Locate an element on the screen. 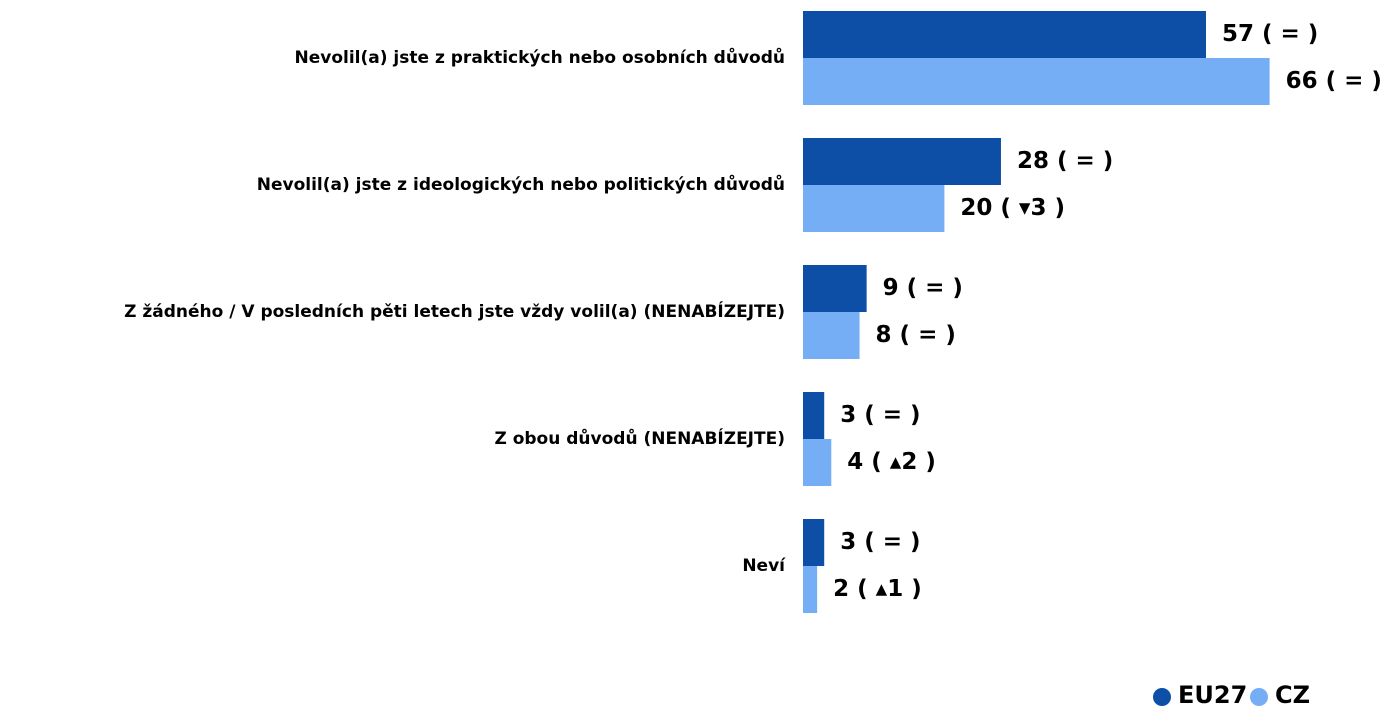 The width and height of the screenshot is (1395, 710). value-label: 8 ( = ) is located at coordinates (916, 335).